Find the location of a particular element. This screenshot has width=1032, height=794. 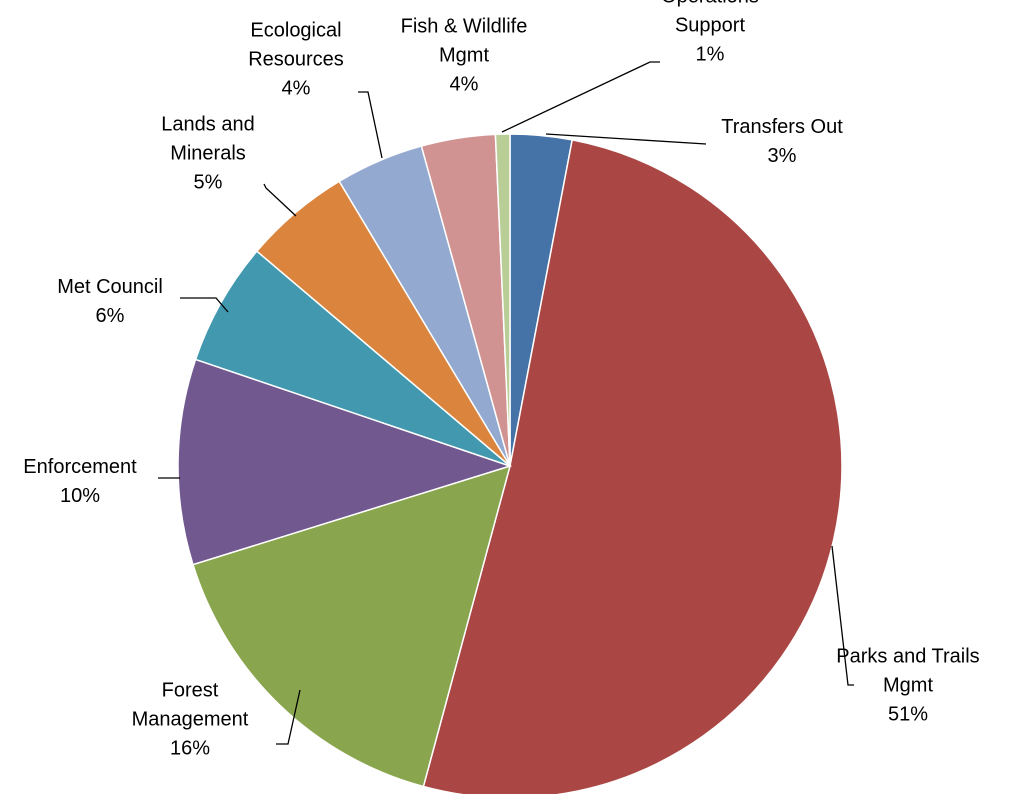

slice-label-8: Support is located at coordinates (710, 25).